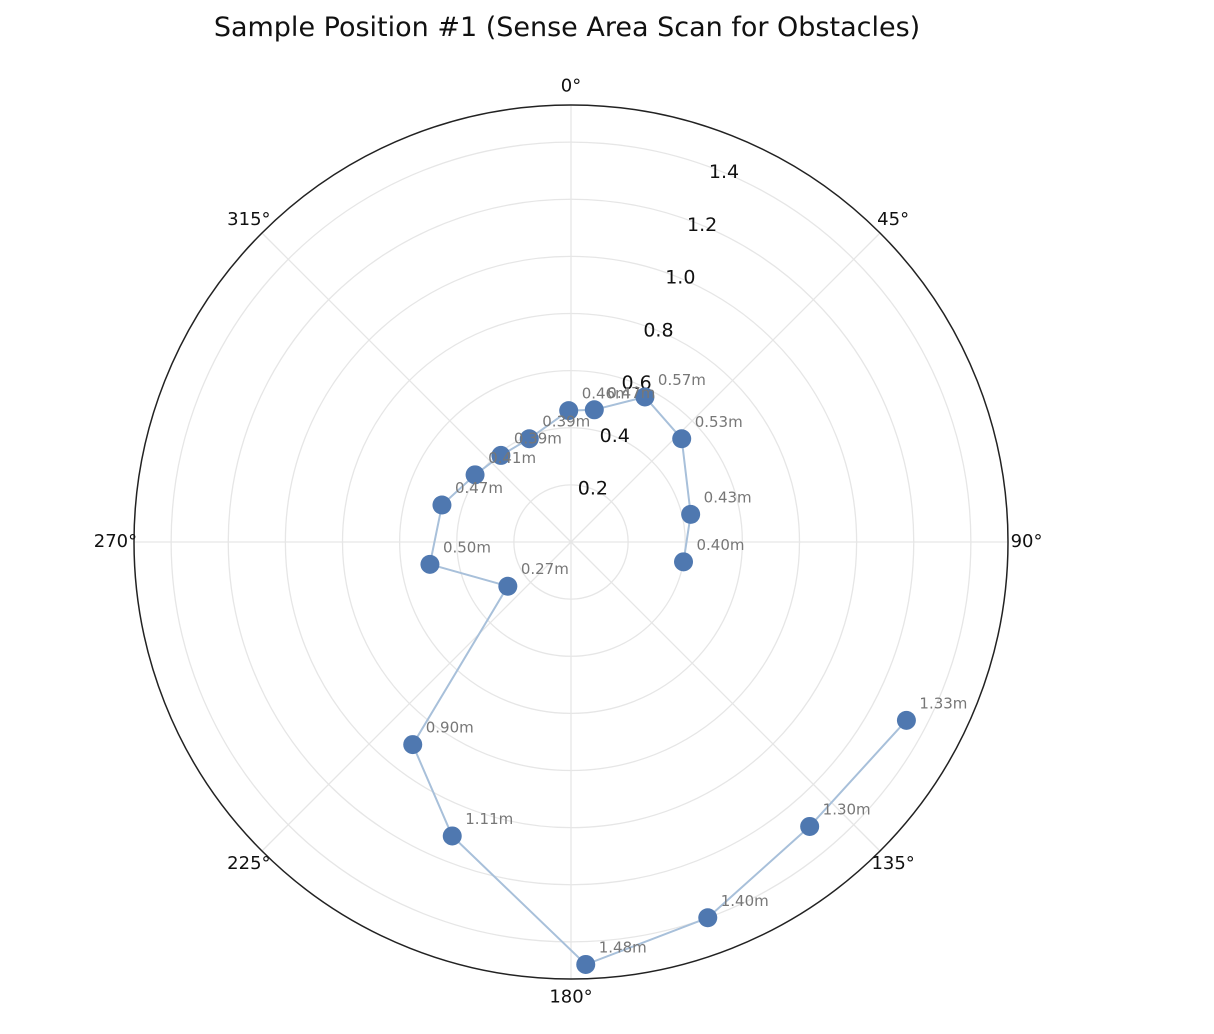  What do you see at coordinates (593, 489) in the screenshot?
I see `radial-tick-label: 0.2` at bounding box center [593, 489].